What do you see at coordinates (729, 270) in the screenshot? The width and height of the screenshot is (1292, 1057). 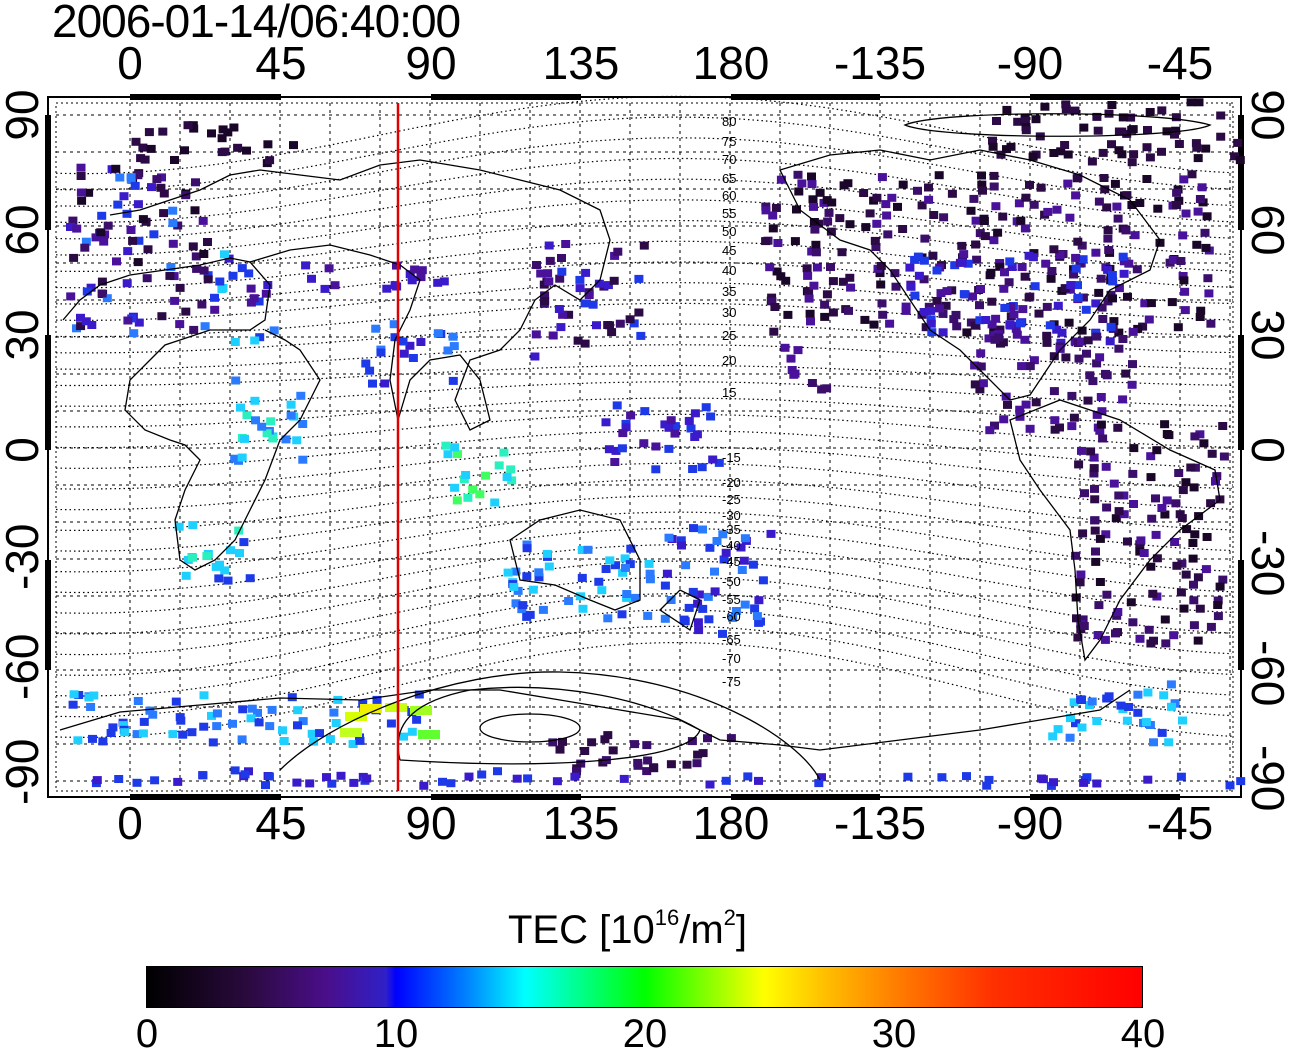 I see `contour-label: 40` at bounding box center [729, 270].